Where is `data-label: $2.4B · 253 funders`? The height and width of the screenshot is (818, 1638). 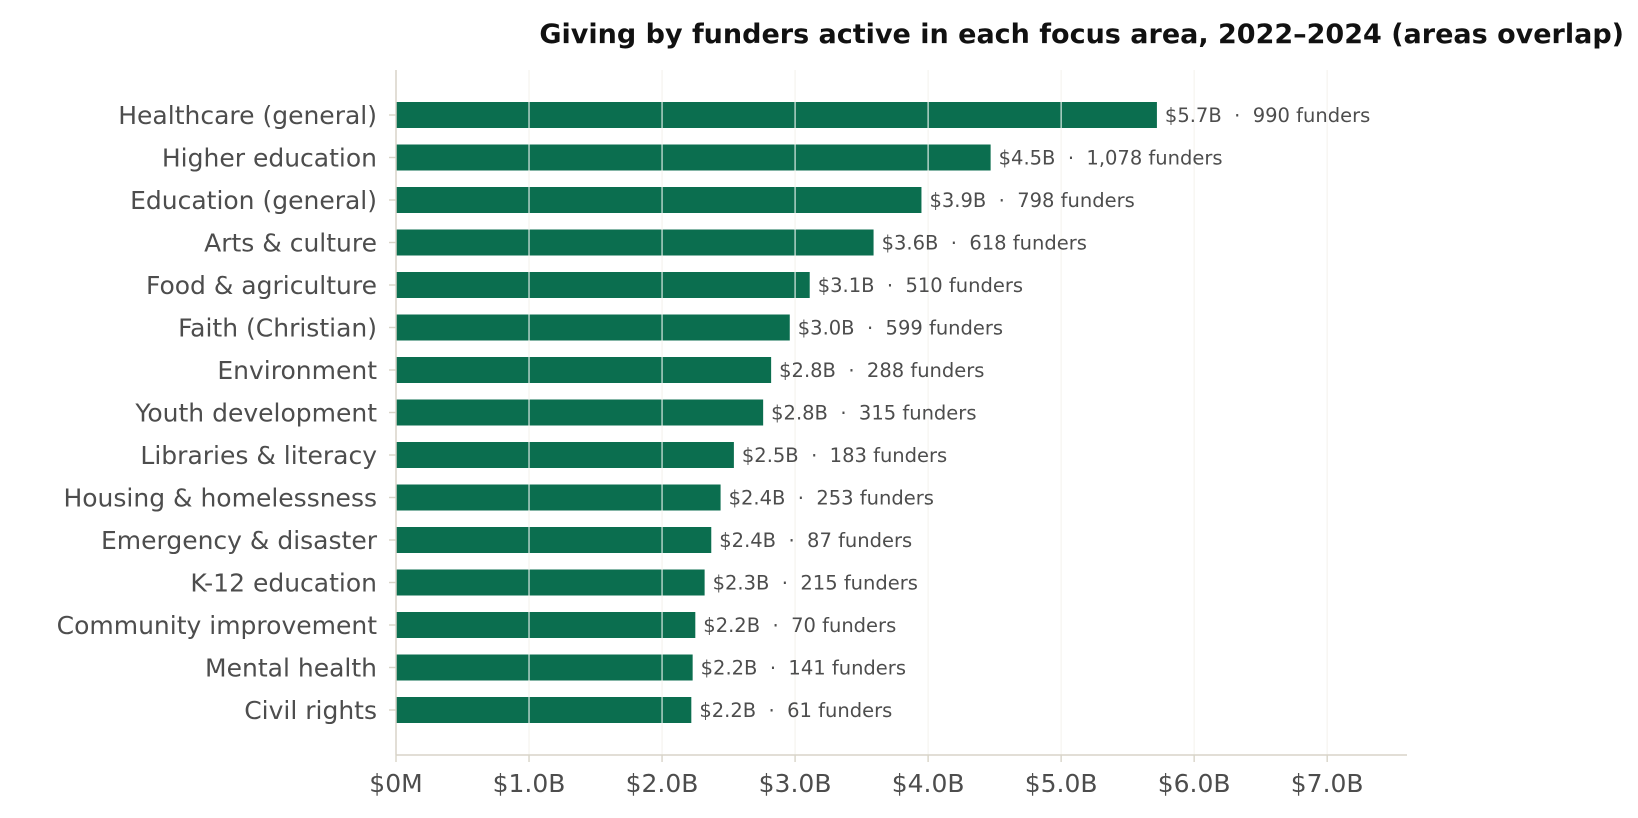 data-label: $2.4B · 253 funders is located at coordinates (831, 498).